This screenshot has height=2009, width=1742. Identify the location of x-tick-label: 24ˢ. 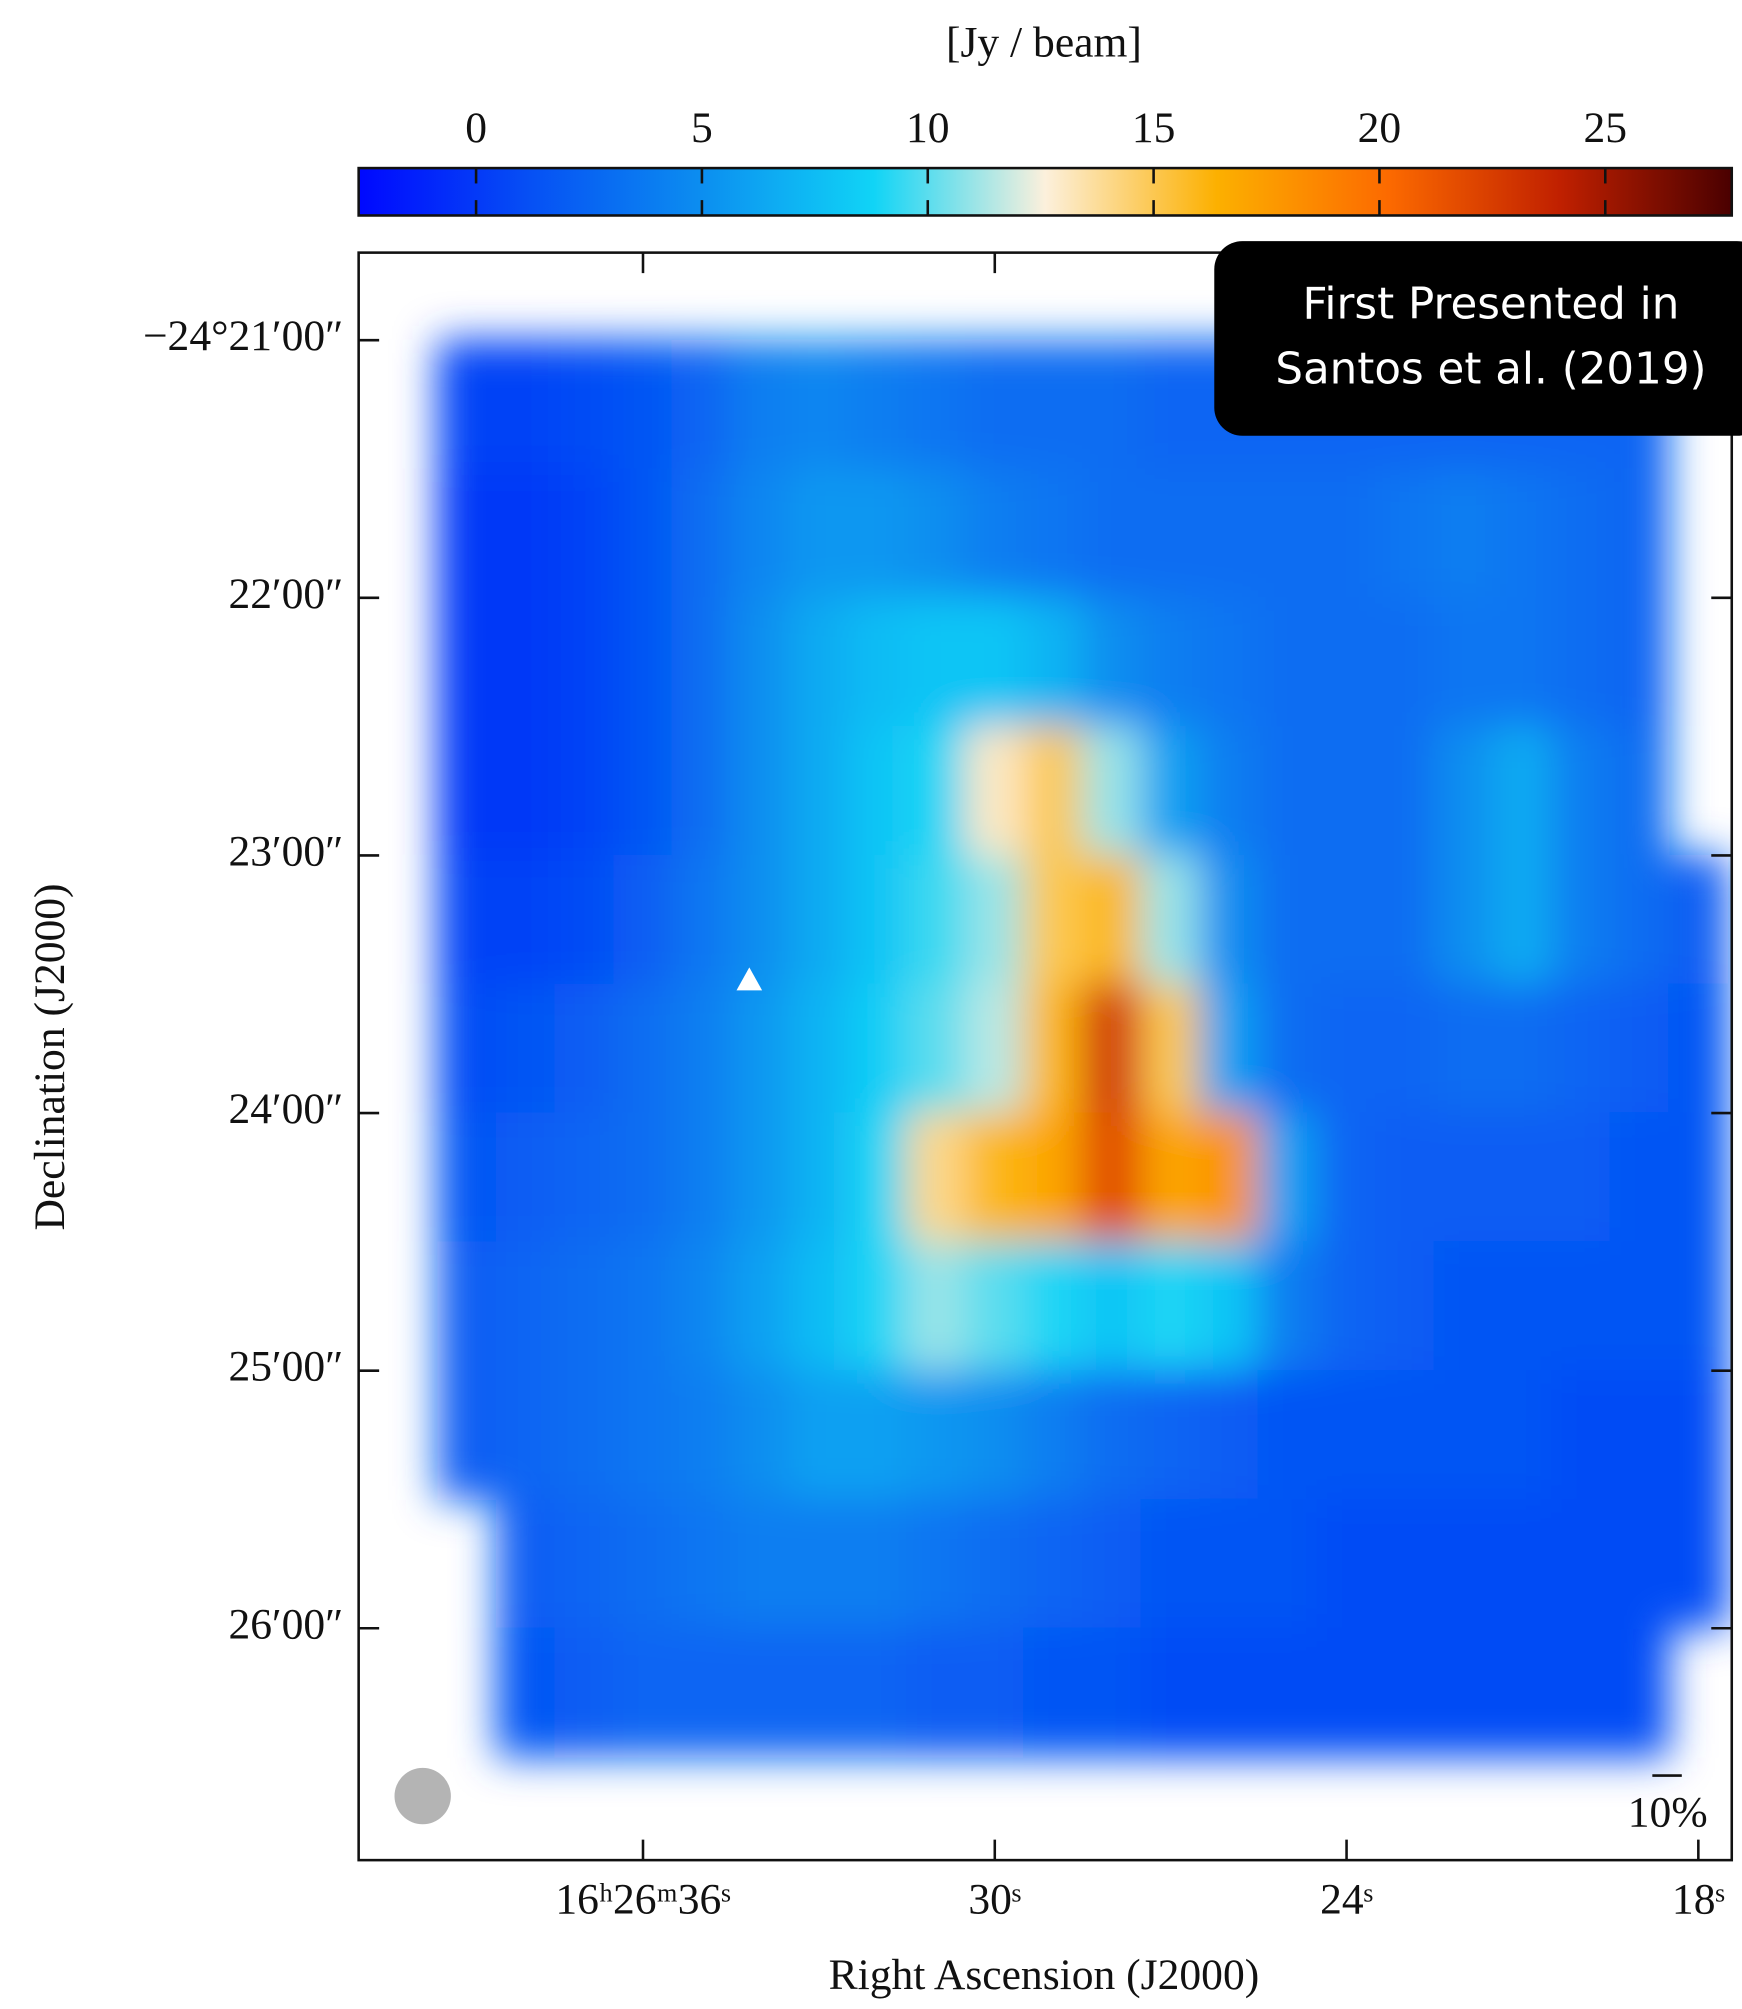
(1346, 1900).